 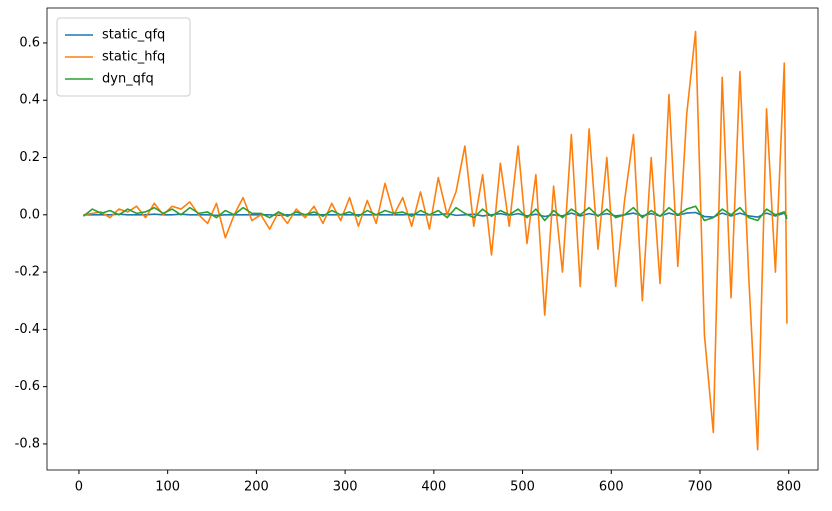 What do you see at coordinates (345, 487) in the screenshot?
I see `x-tick-label: 300` at bounding box center [345, 487].